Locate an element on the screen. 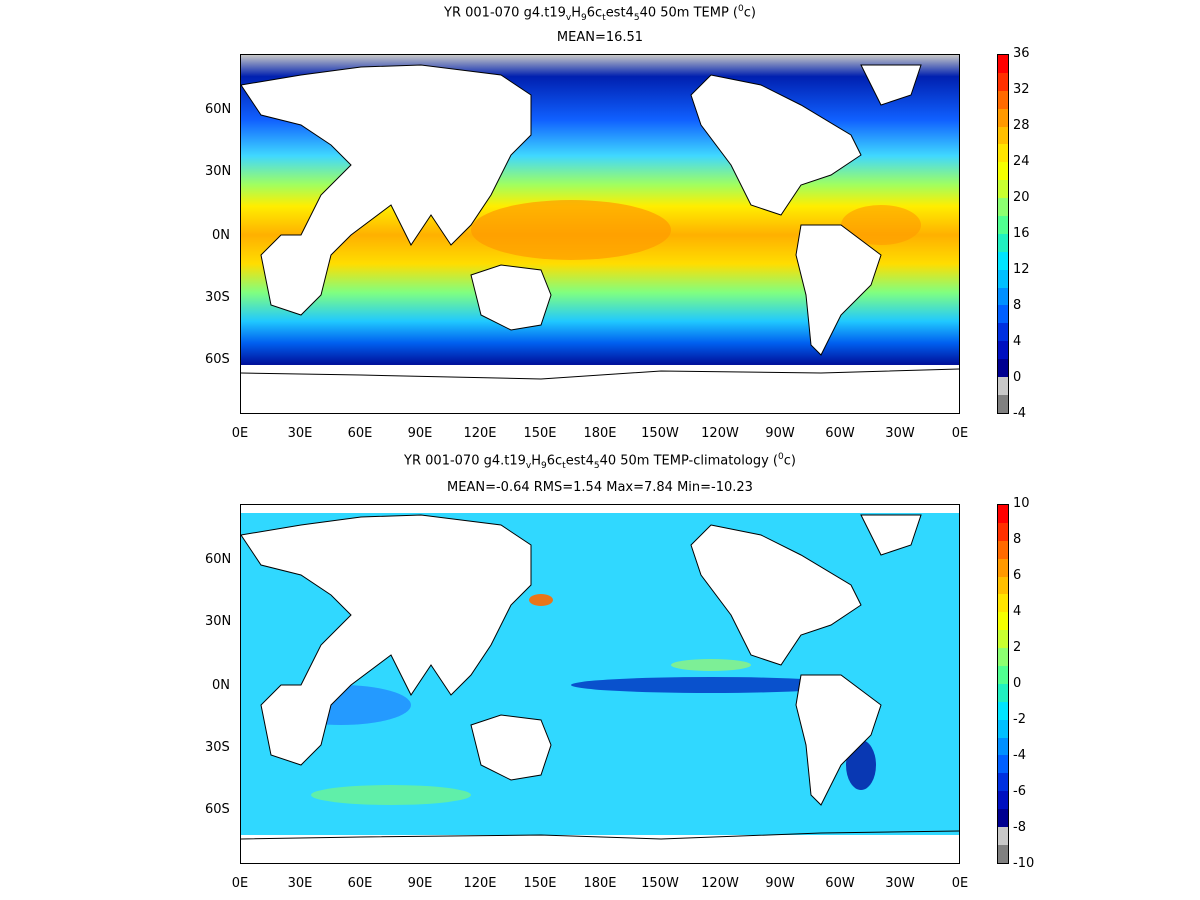  panel1-colorbar is located at coordinates (1003, 234).